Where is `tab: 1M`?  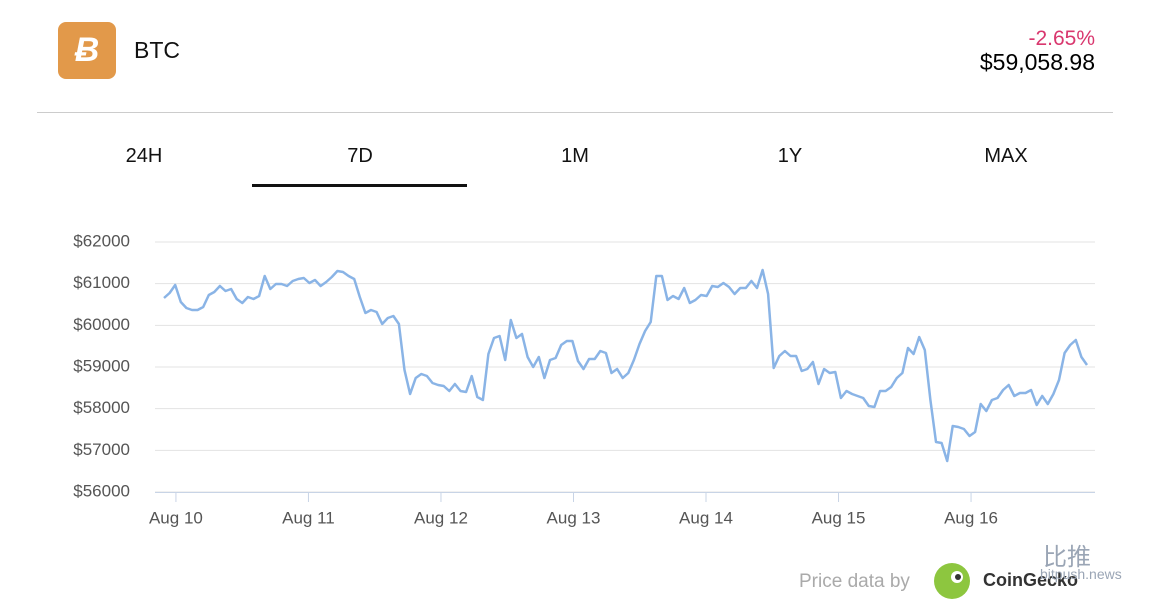
tab: 1M is located at coordinates (575, 156).